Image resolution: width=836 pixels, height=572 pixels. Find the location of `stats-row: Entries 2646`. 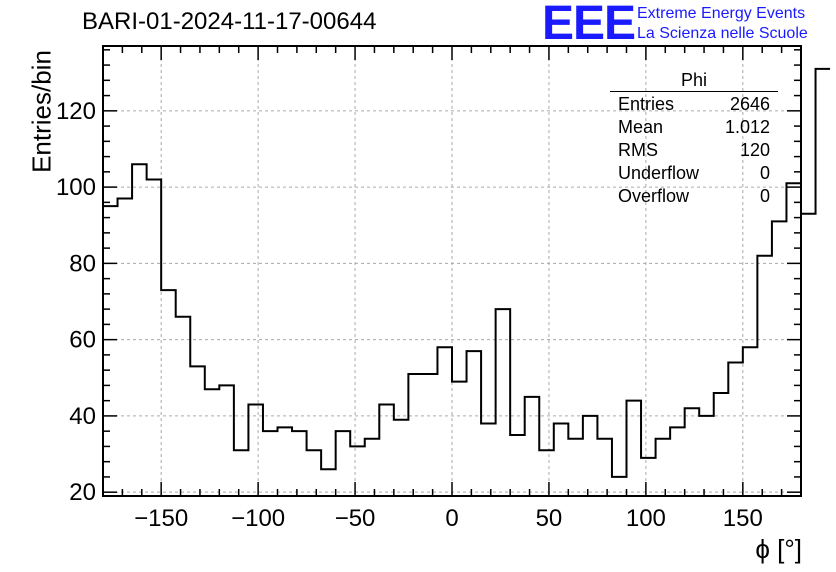

stats-row: Entries 2646 is located at coordinates (694, 104).